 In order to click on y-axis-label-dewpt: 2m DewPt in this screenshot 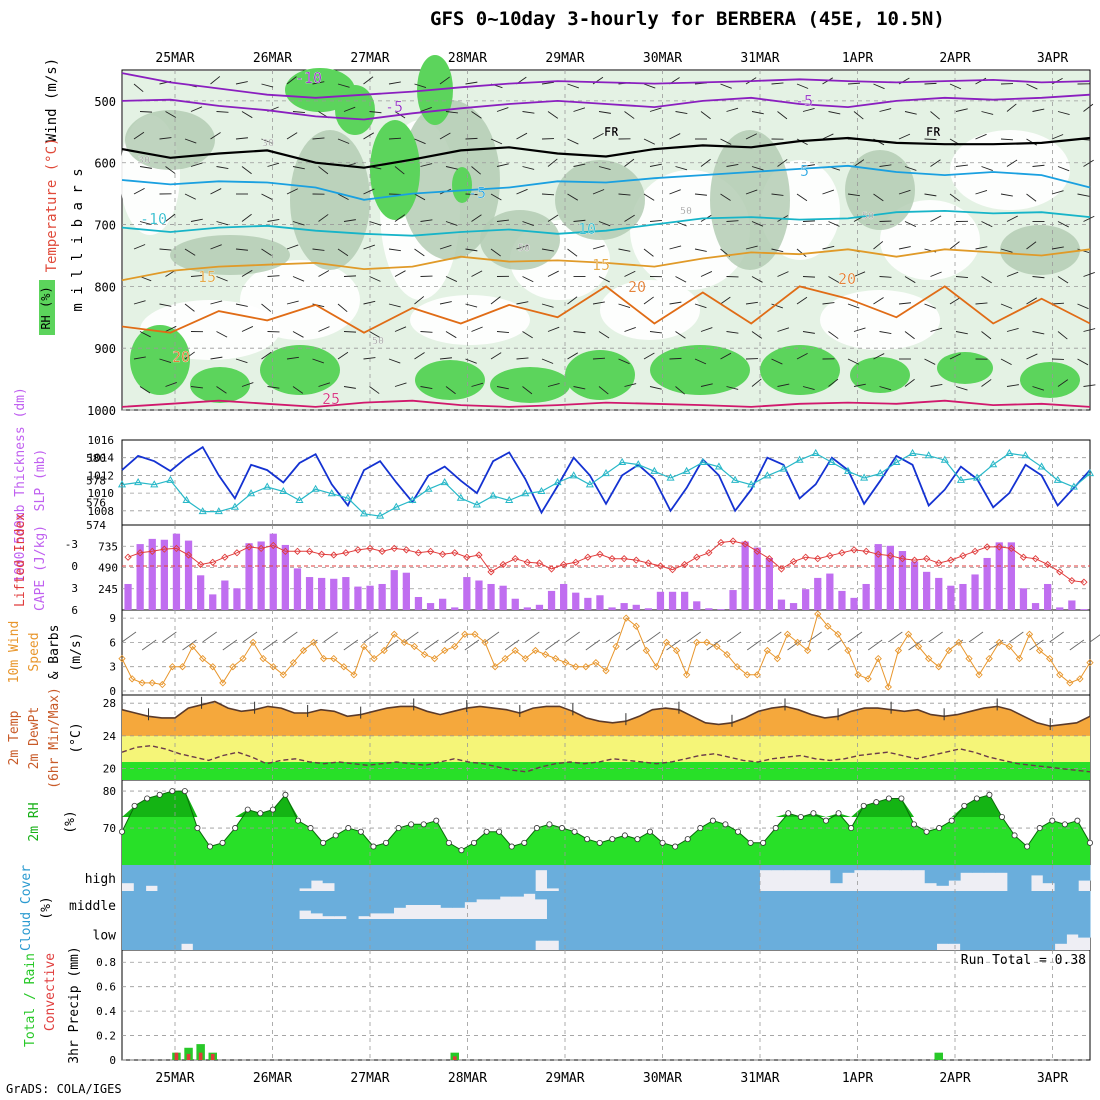, I will do `click(34, 738)`.